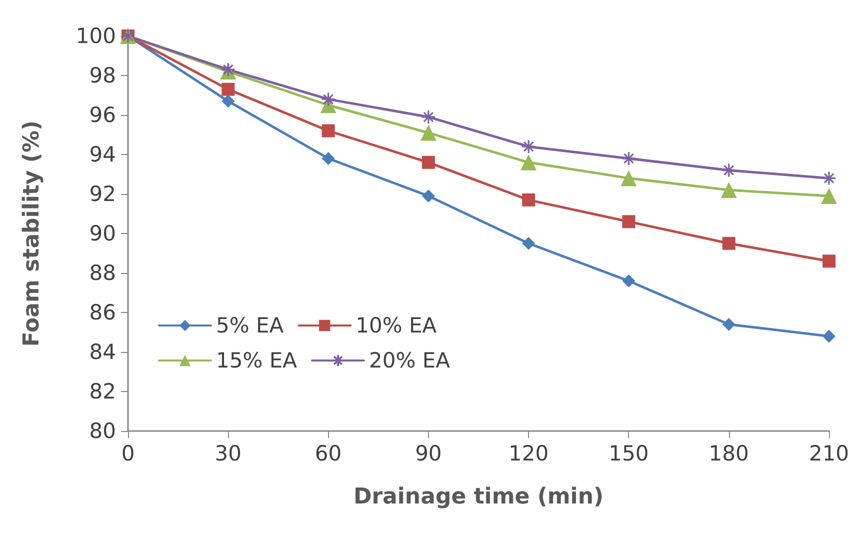 Image resolution: width=863 pixels, height=534 pixels. What do you see at coordinates (257, 360) in the screenshot?
I see `legend-label: 15% EA` at bounding box center [257, 360].